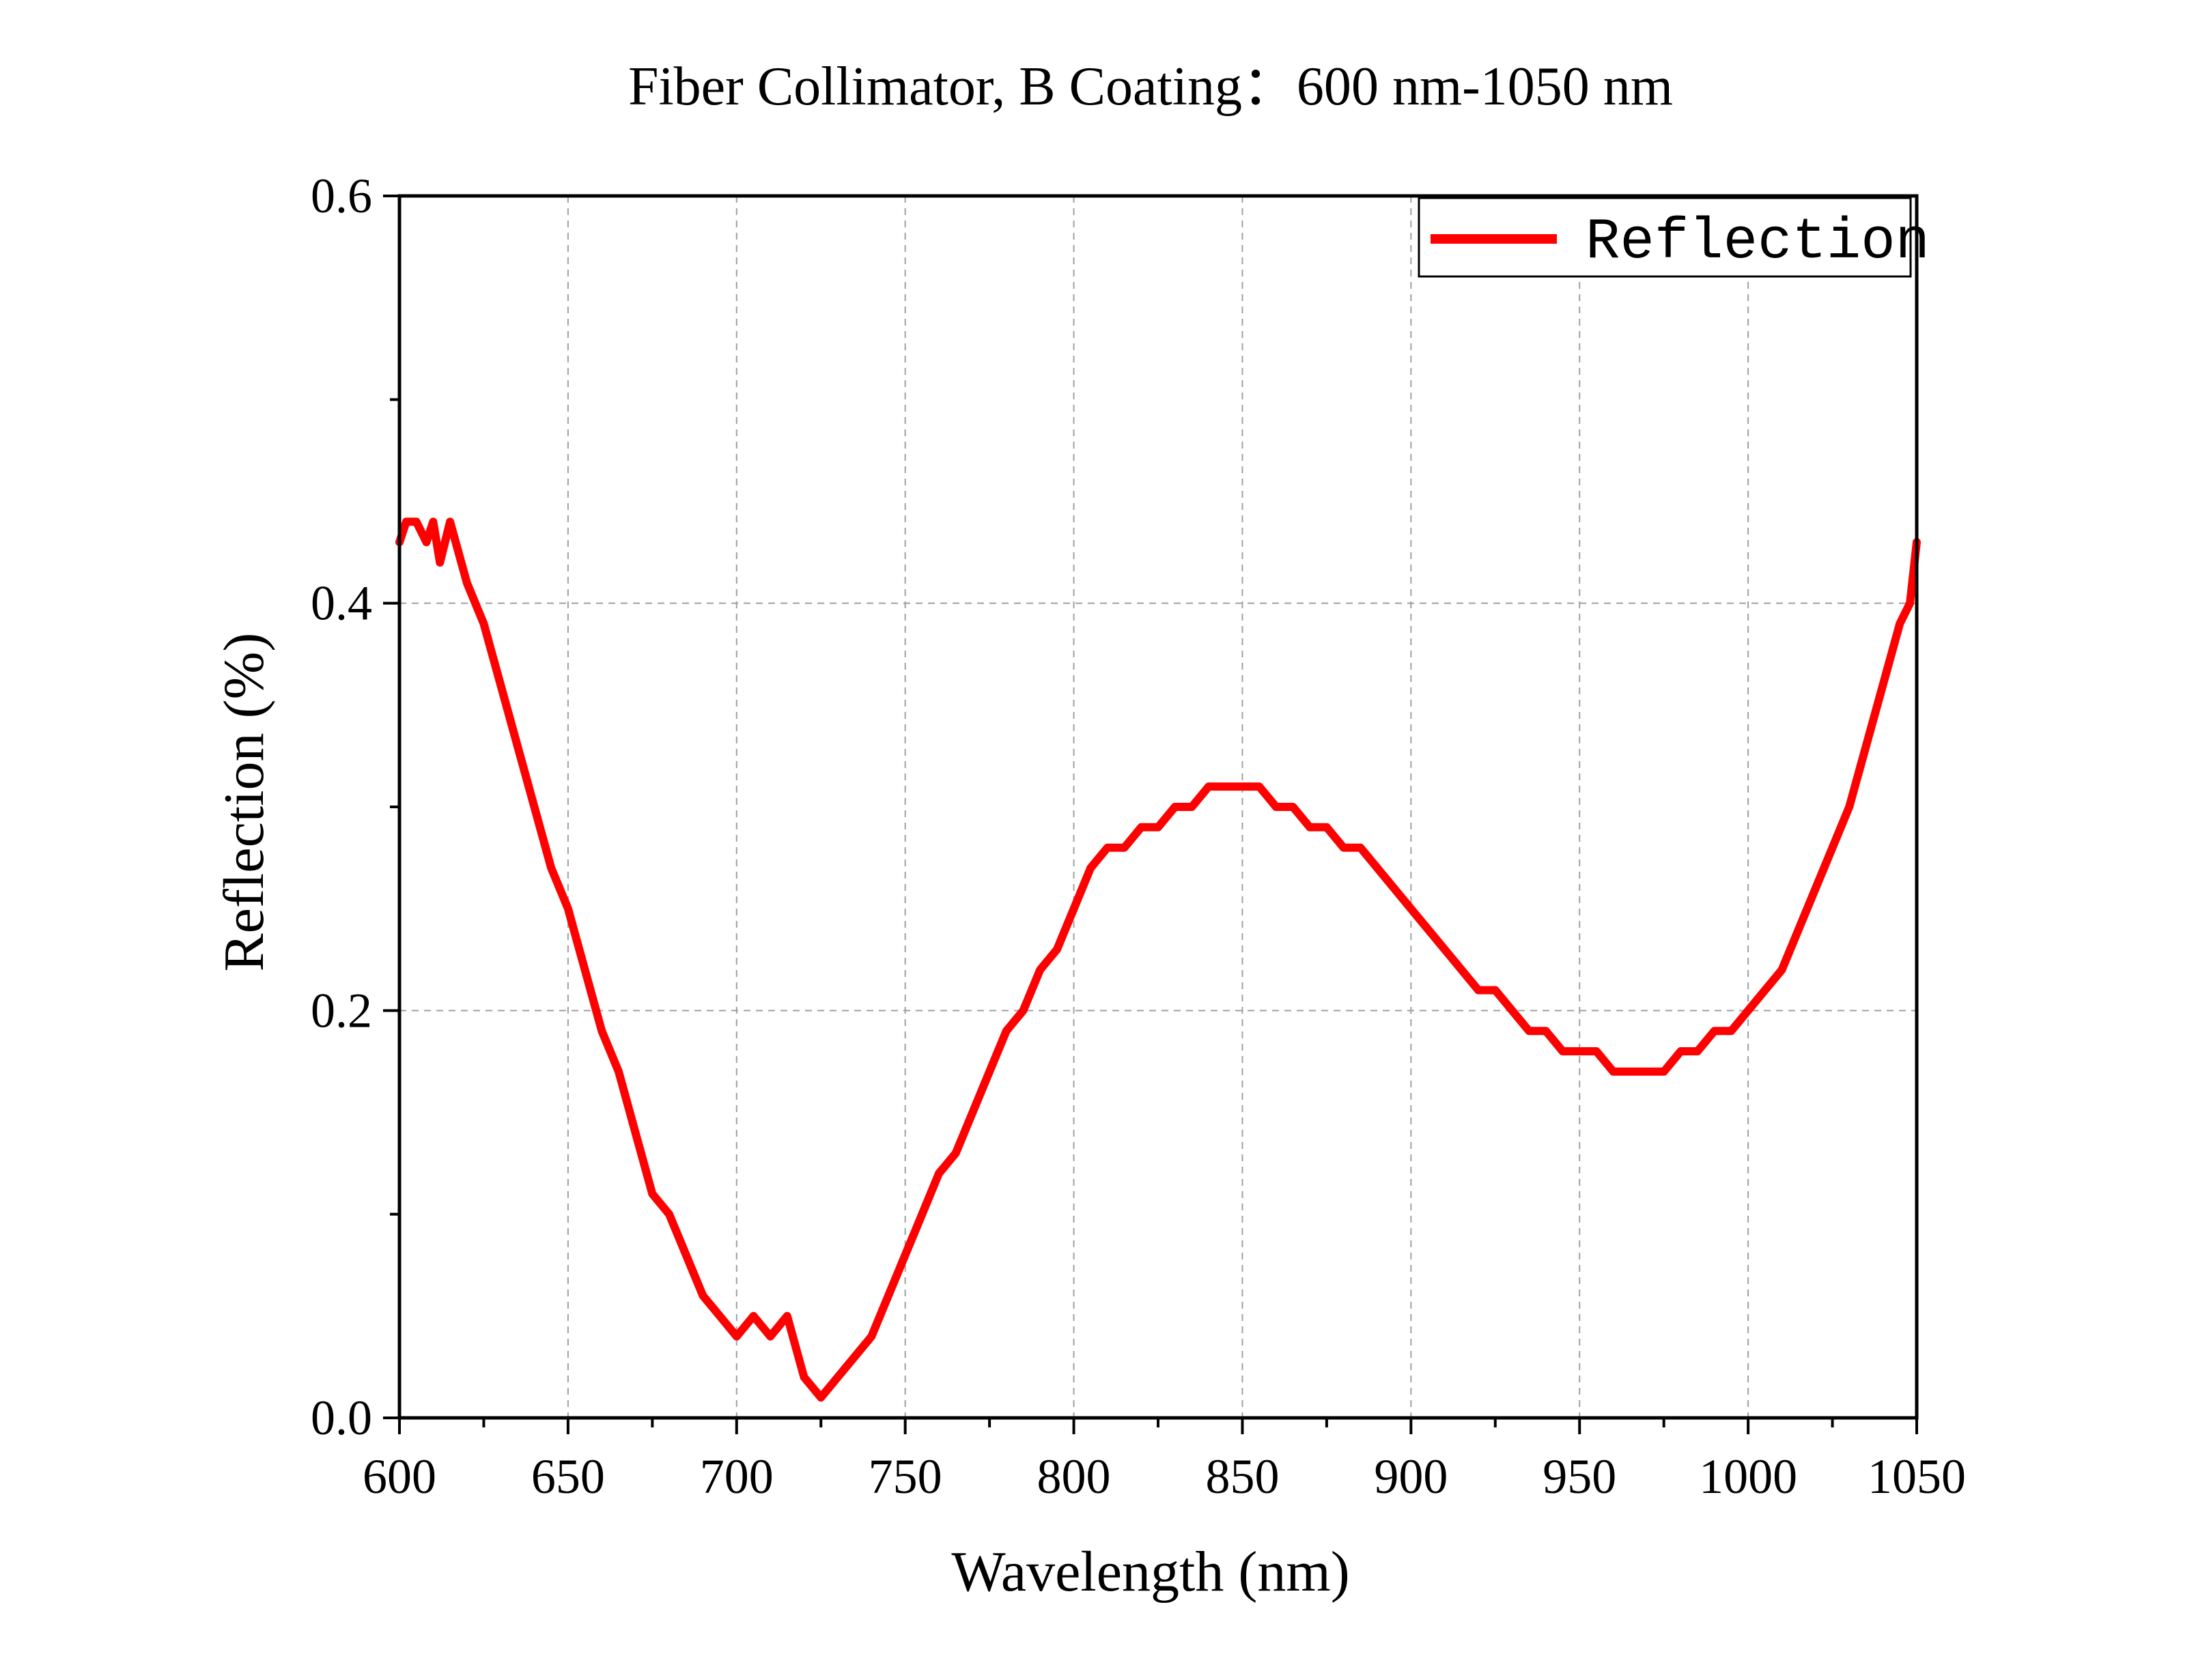 This screenshot has width=2196, height=1680. What do you see at coordinates (1580, 1476) in the screenshot?
I see `x-tick-label: 950` at bounding box center [1580, 1476].